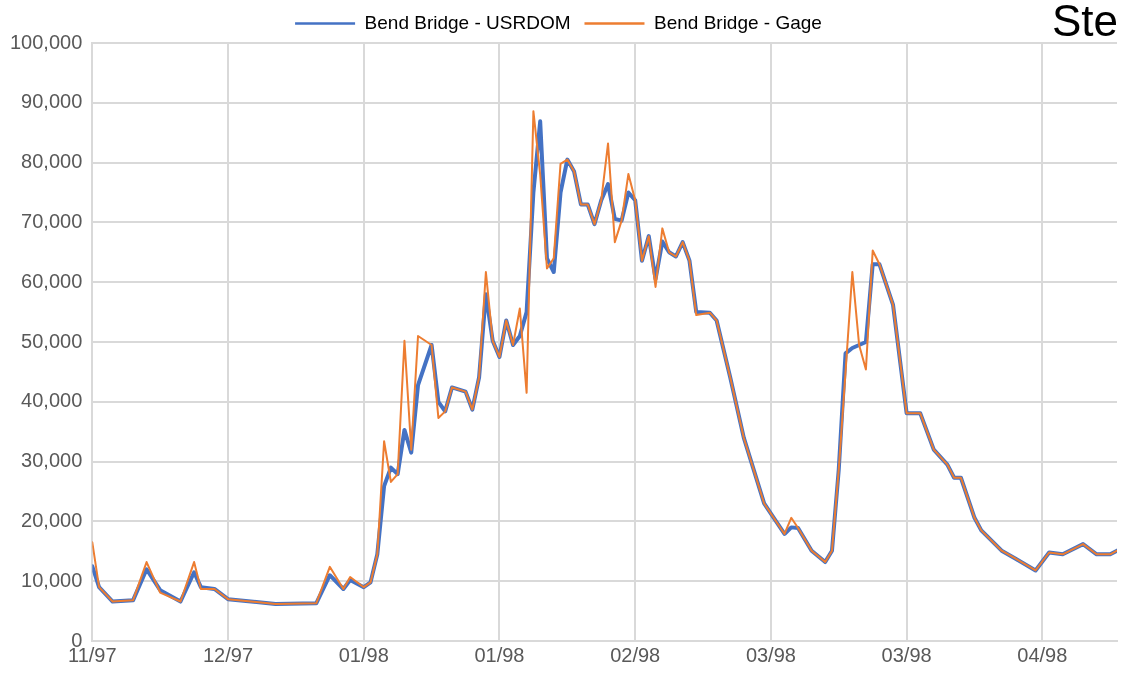 This screenshot has width=1122, height=675. What do you see at coordinates (52, 220) in the screenshot?
I see `y-tick-label: 70,000` at bounding box center [52, 220].